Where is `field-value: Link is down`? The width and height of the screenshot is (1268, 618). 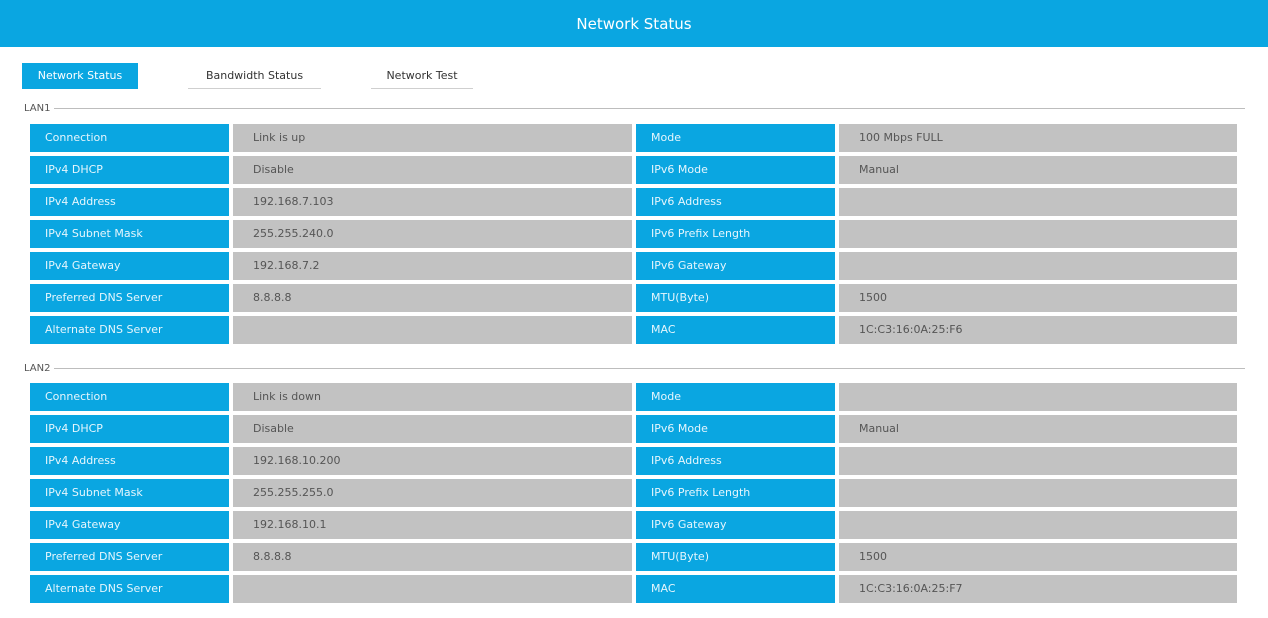
field-value: Link is down is located at coordinates (432, 397).